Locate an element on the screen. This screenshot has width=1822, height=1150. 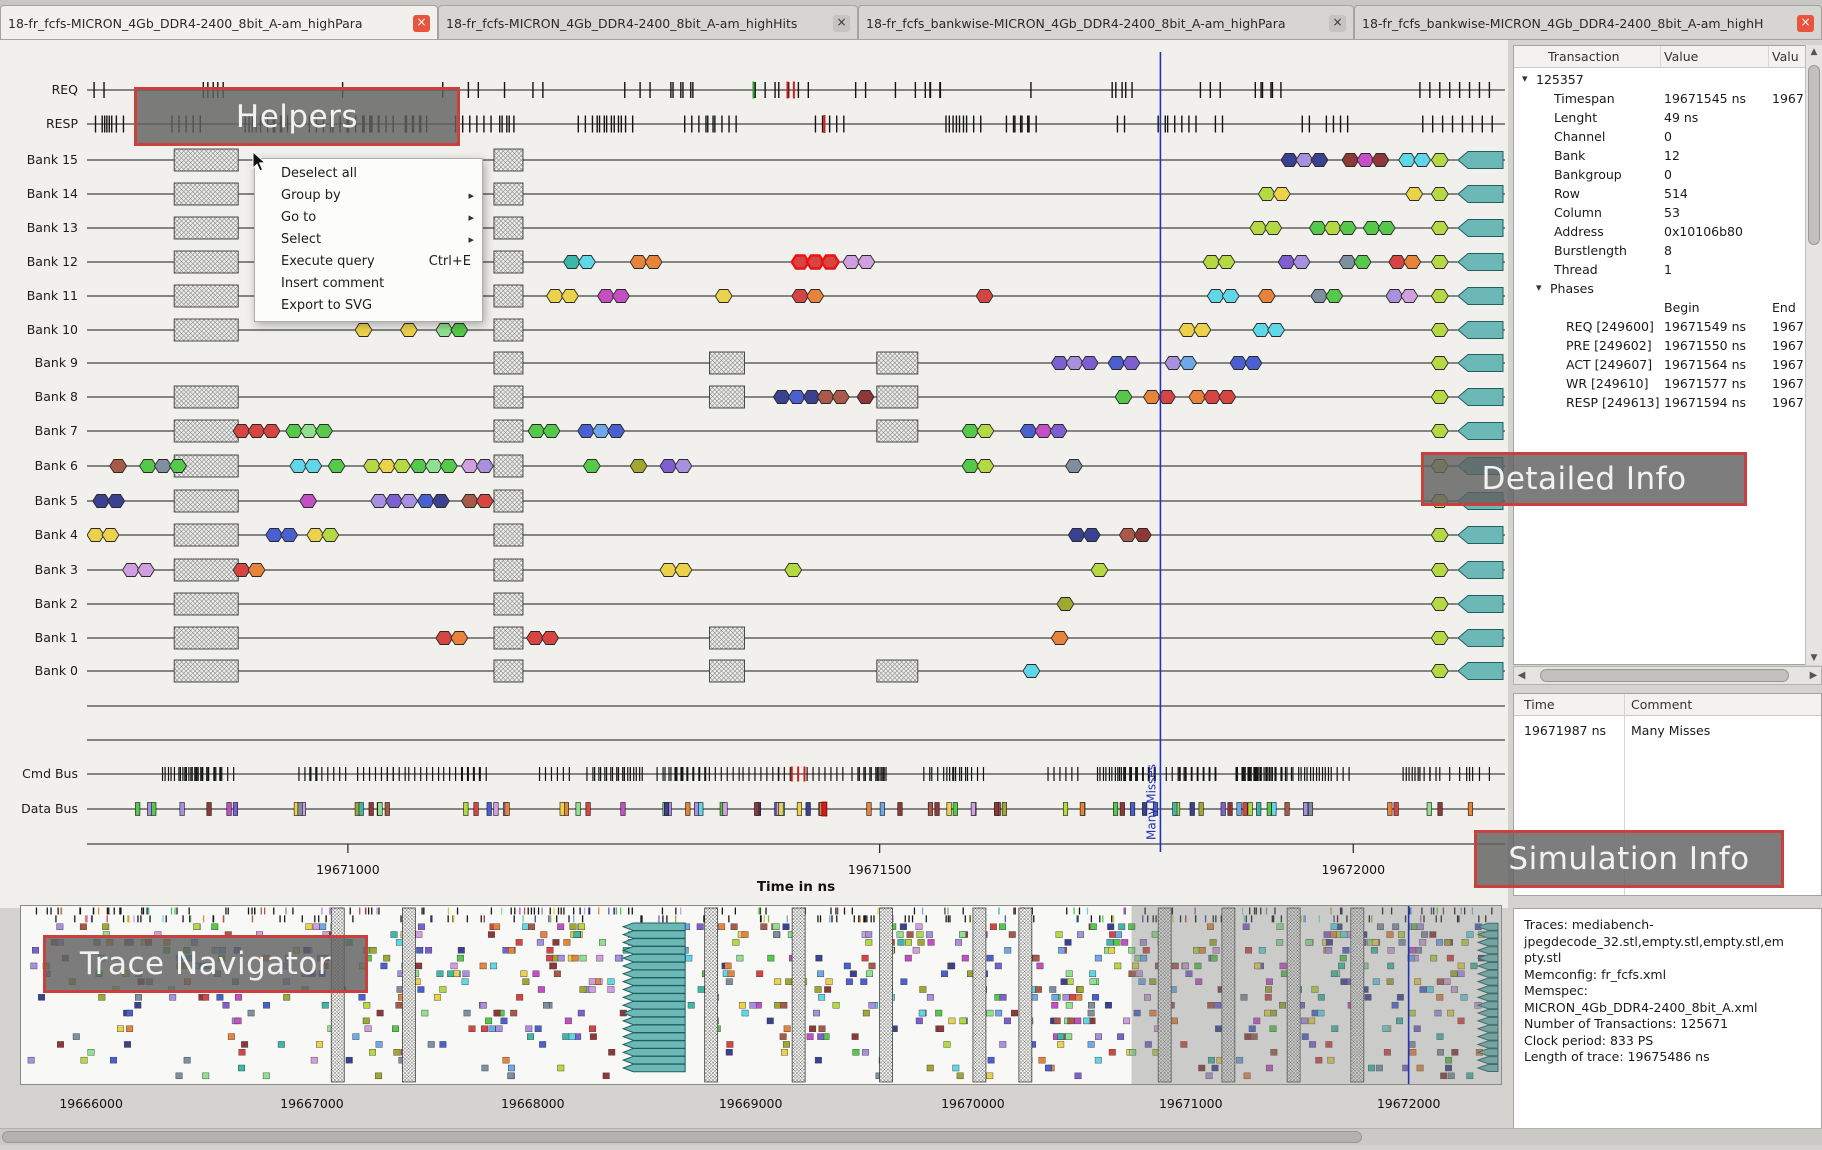
phase-row: RESP [249613] 19671594 ns 1967 is located at coordinates (1659, 402).